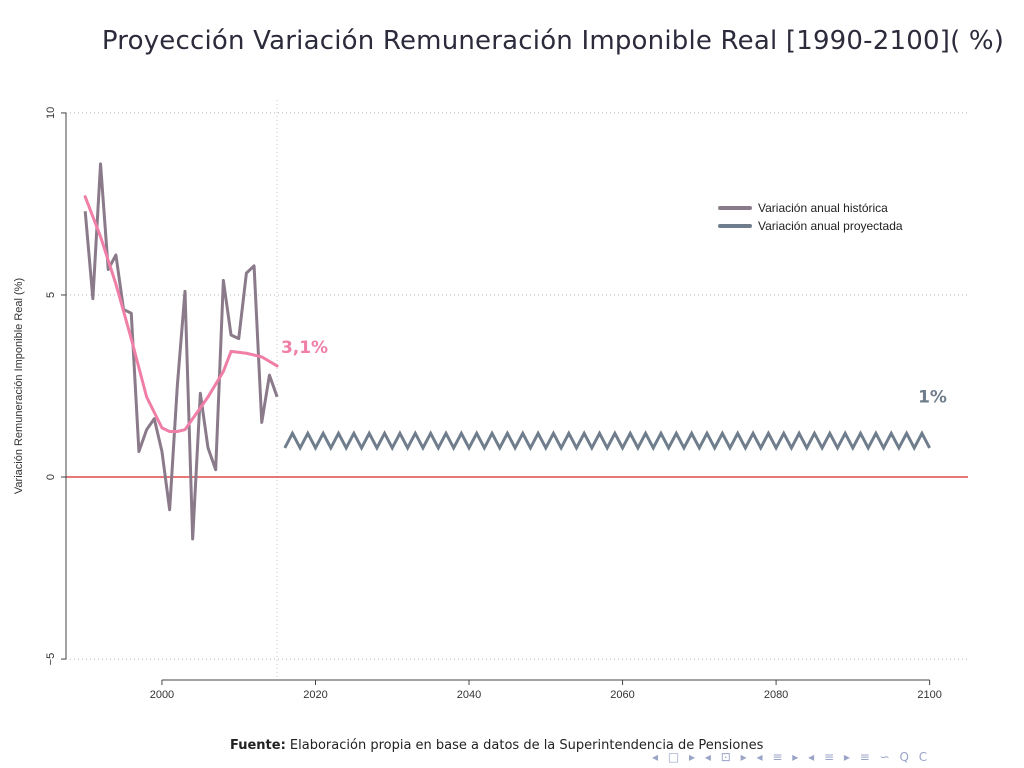 The image size is (1024, 768). What do you see at coordinates (811, 757) in the screenshot?
I see `nav-prev-part-icon: ◂` at bounding box center [811, 757].